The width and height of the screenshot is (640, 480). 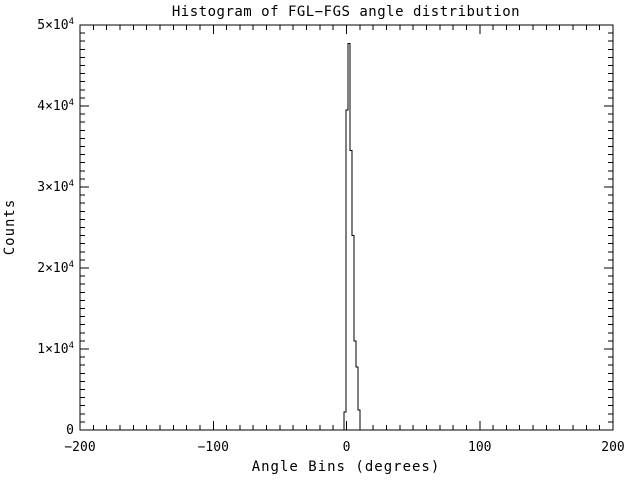 What do you see at coordinates (55, 227) in the screenshot?
I see `y-axis-tick-labels: 0 1×10⁴ 2×10⁴ 3×10⁴ 4×10⁴ 5×10⁴` at bounding box center [55, 227].